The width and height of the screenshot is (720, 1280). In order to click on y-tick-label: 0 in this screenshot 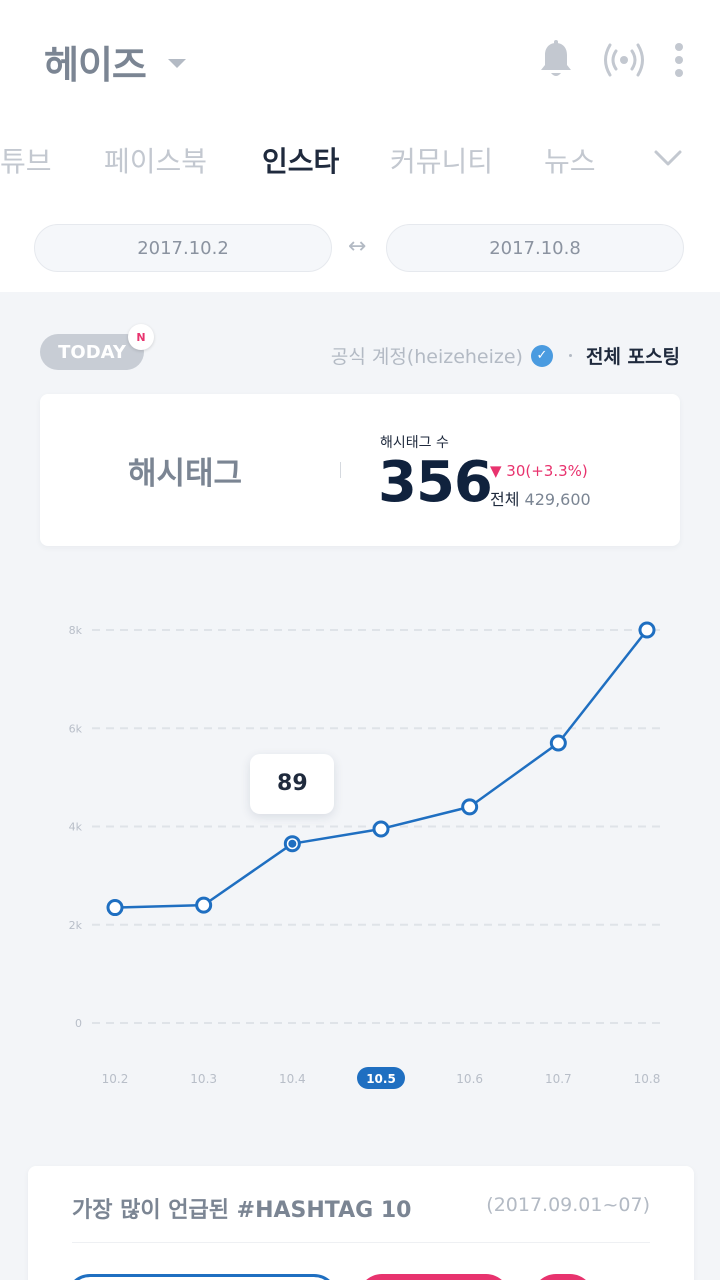, I will do `click(78, 1023)`.